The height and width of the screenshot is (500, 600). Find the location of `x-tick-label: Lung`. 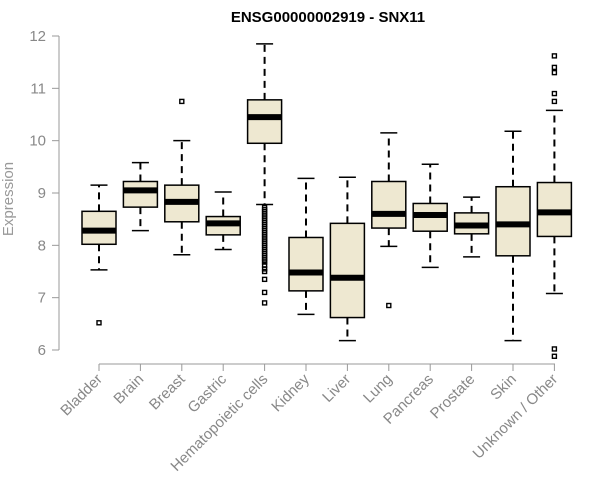

x-tick-label: Lung is located at coordinates (378, 389).